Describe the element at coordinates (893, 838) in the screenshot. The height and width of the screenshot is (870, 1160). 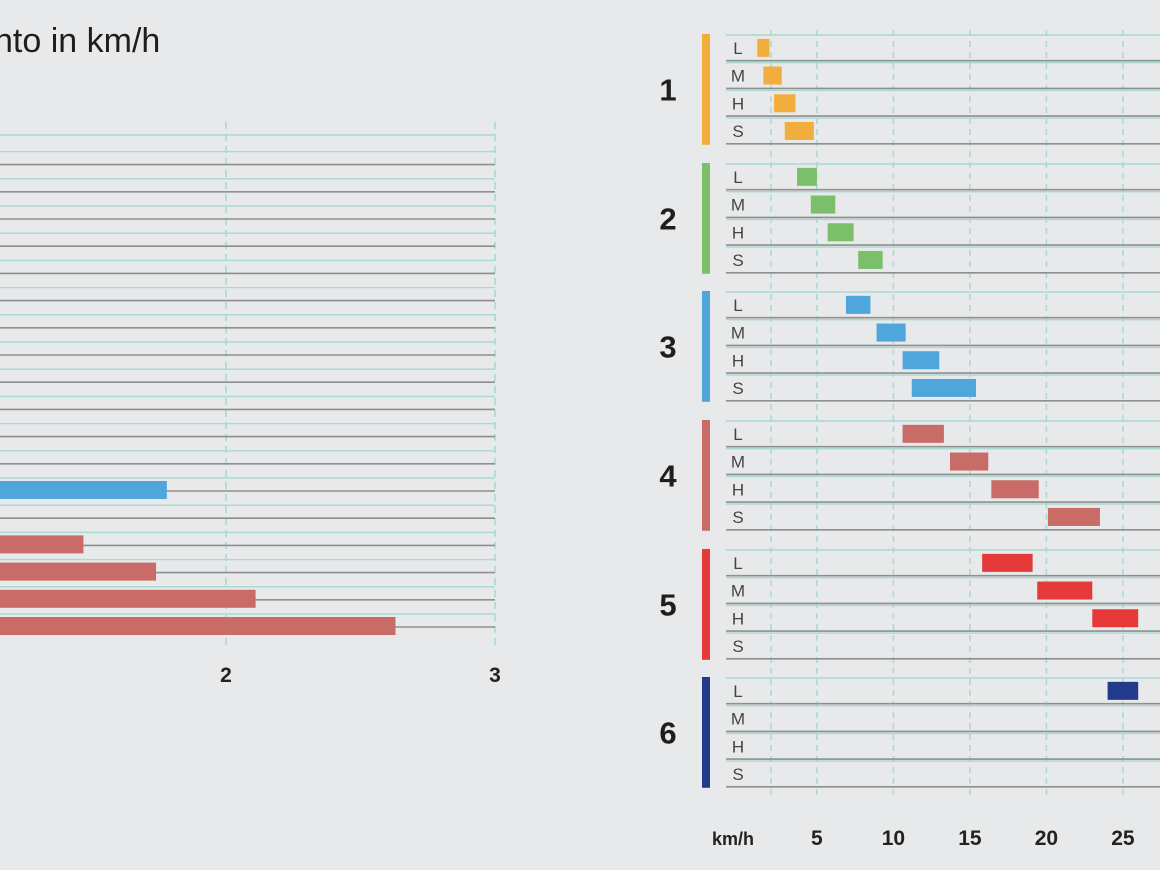
I see `x-tick-label: 10` at that location.